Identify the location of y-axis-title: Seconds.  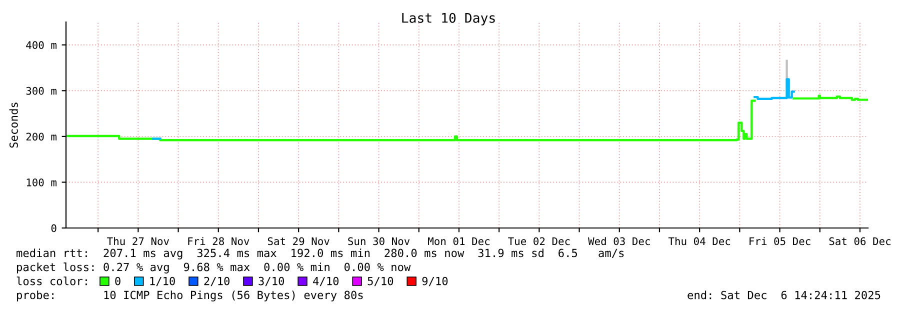
(13, 125).